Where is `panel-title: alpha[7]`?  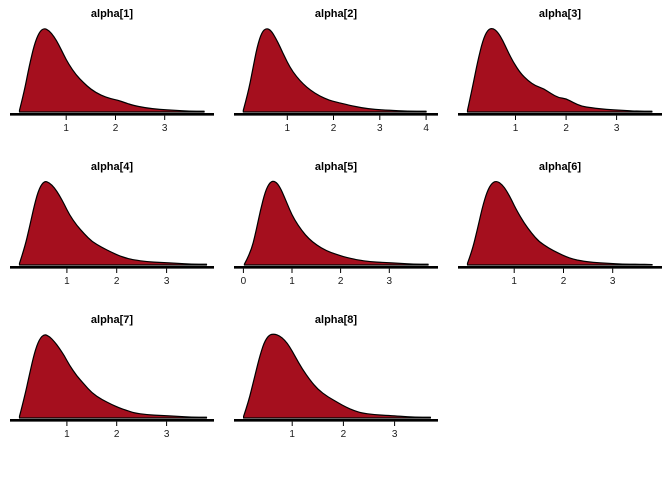 panel-title: alpha[7] is located at coordinates (112, 320).